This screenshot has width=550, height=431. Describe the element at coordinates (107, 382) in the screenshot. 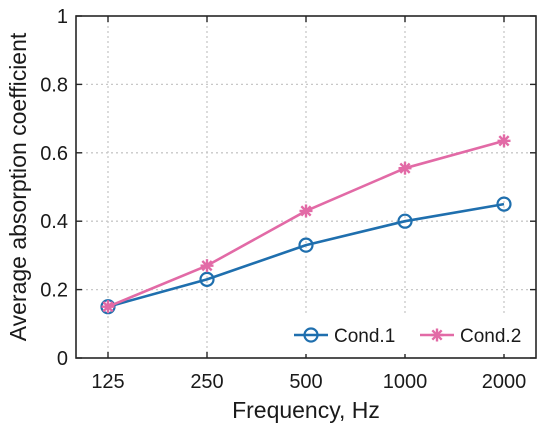

I see `x-tick-label: 125` at that location.